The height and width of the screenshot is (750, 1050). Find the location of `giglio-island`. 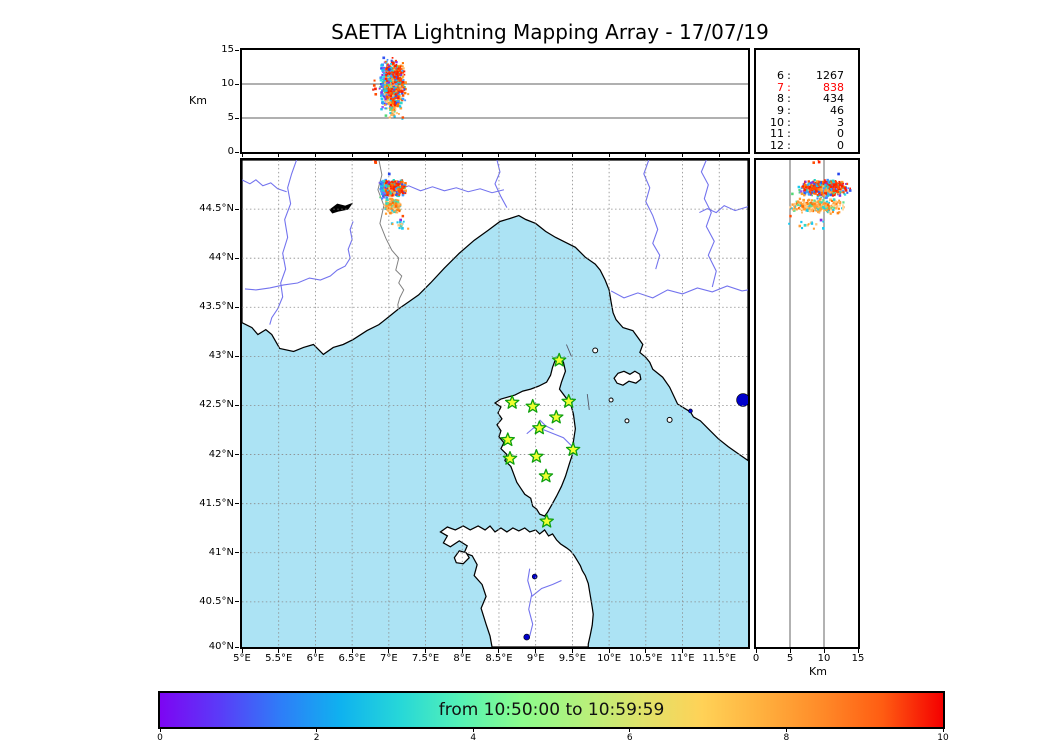

giglio-island is located at coordinates (669, 419).